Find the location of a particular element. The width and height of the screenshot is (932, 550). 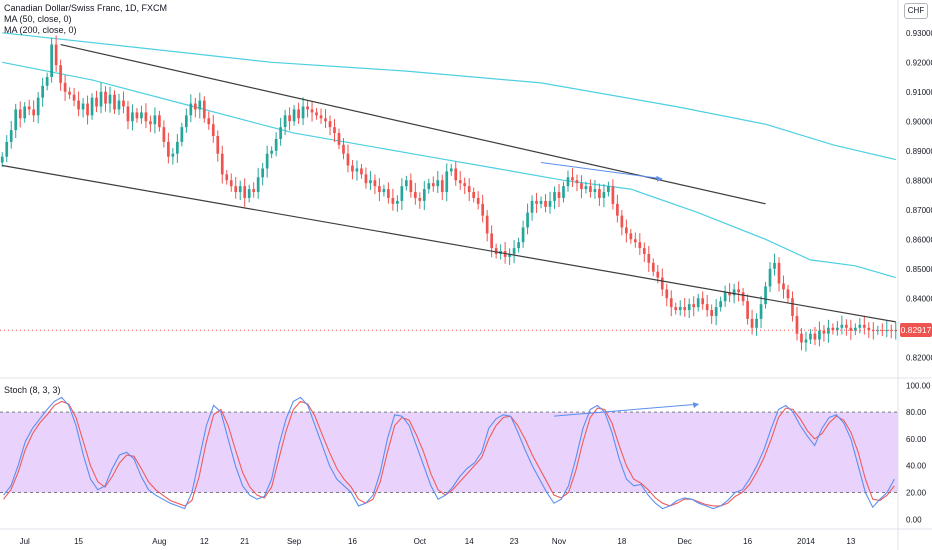

time-tick-label: 18 is located at coordinates (621, 541).